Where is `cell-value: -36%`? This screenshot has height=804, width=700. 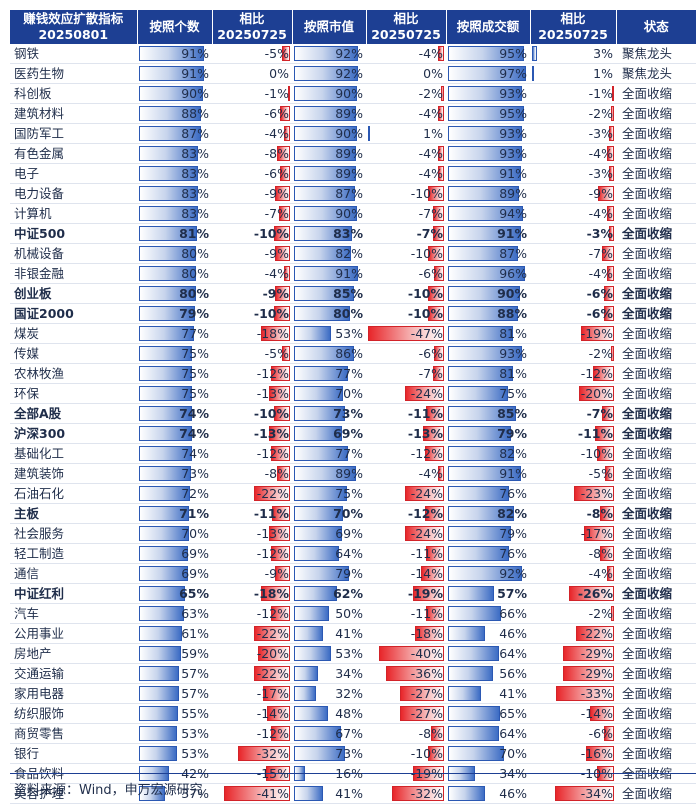
cell-value: -36% is located at coordinates (426, 673).